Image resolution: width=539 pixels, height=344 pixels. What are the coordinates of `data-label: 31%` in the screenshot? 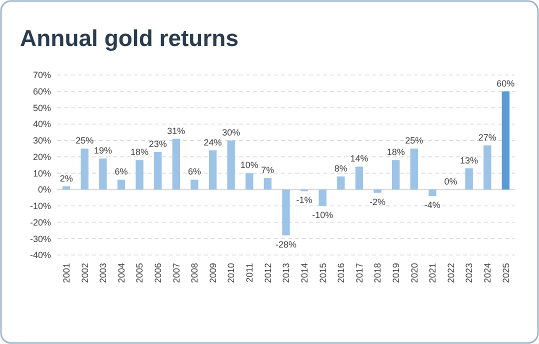 It's located at (176, 131).